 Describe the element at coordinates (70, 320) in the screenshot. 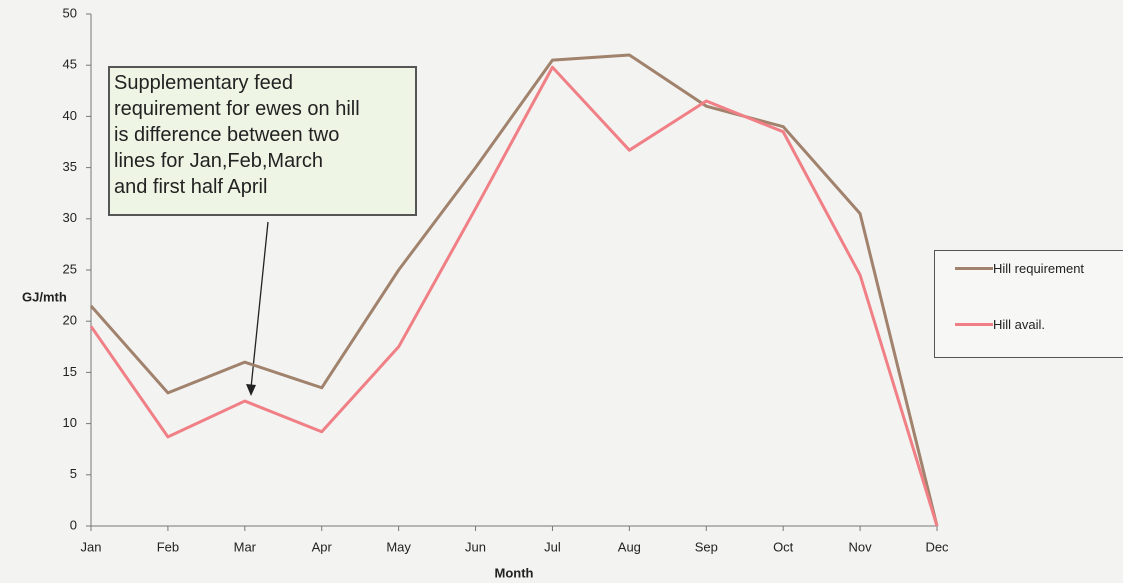

I see `y-tick-label: 20` at that location.